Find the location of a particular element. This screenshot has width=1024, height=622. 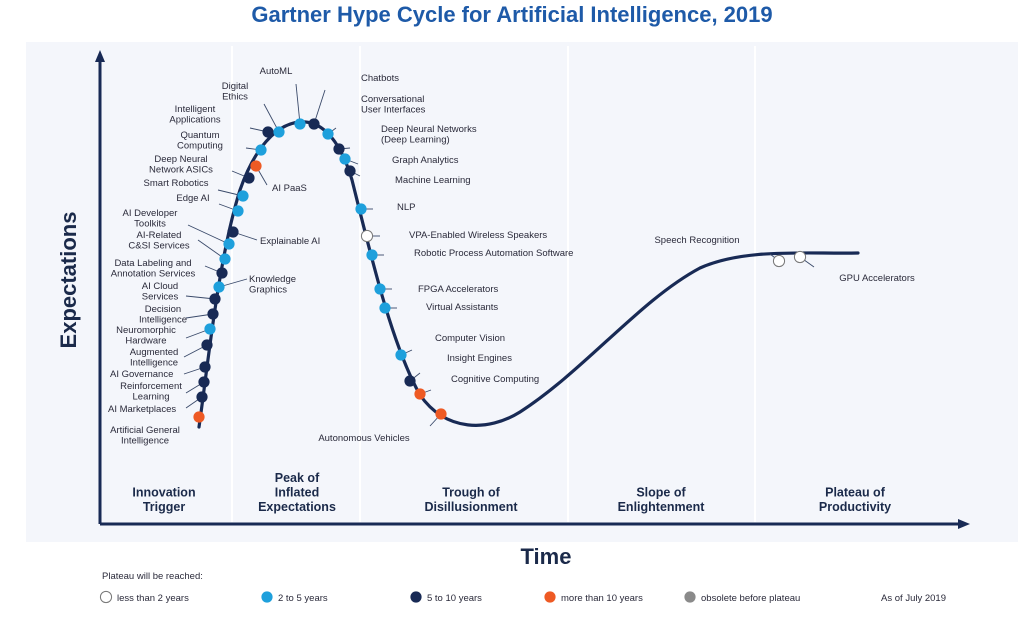

label-ai-related-c-si-services: AI-Related C&SI Services is located at coordinates (158, 241).